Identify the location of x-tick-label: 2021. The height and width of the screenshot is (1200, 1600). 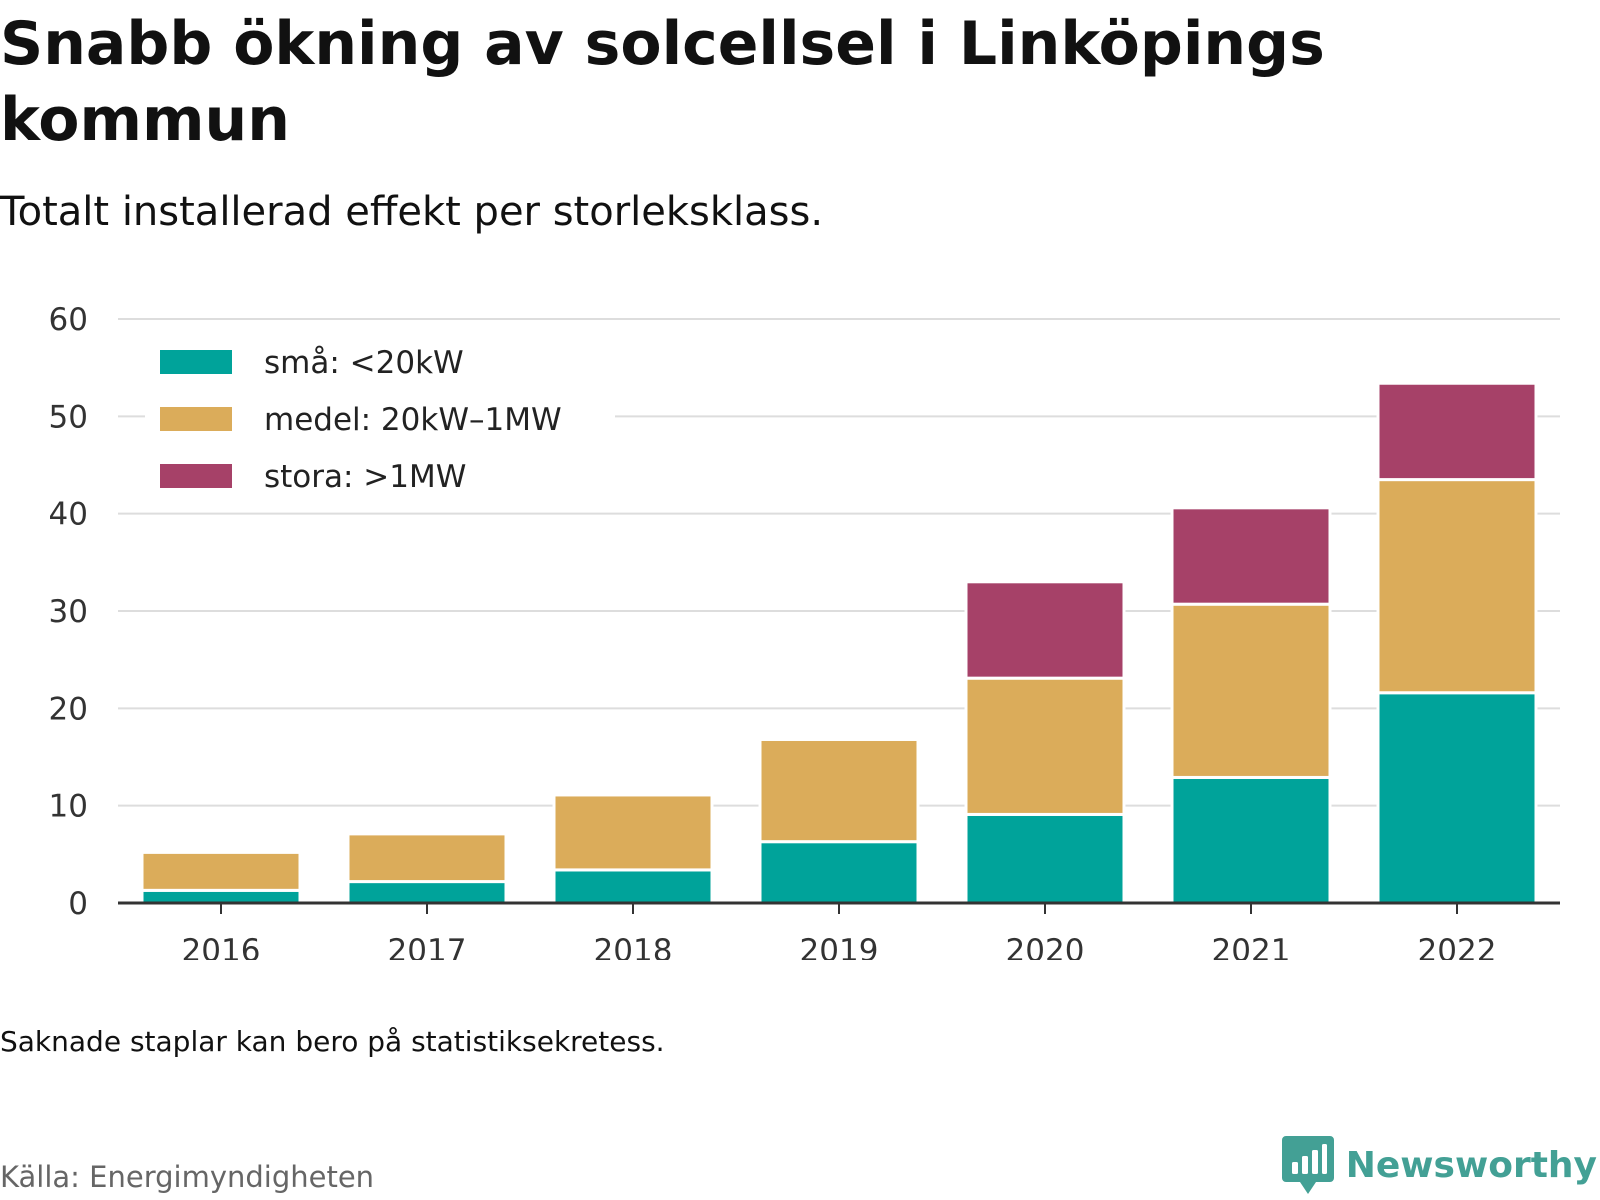
(1251, 946).